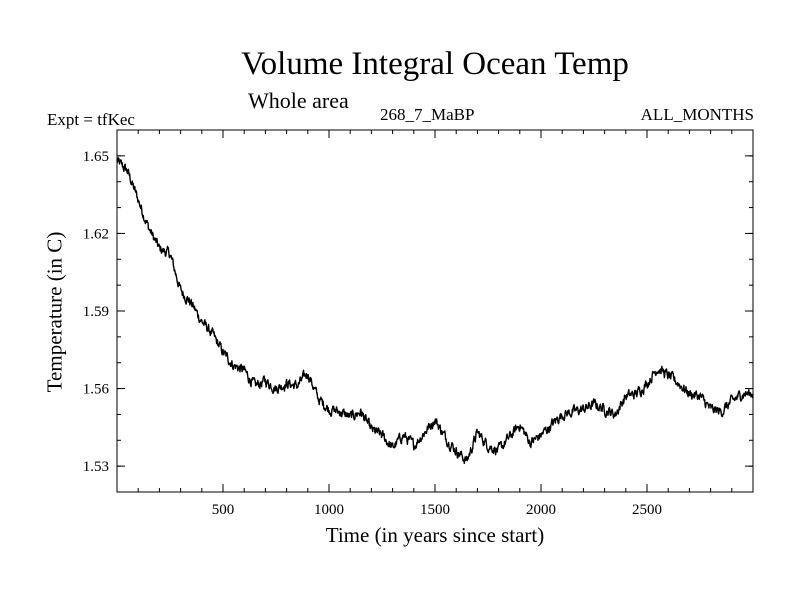 This screenshot has height=600, width=800. I want to click on months-label: ALL_MONTHS, so click(697, 114).